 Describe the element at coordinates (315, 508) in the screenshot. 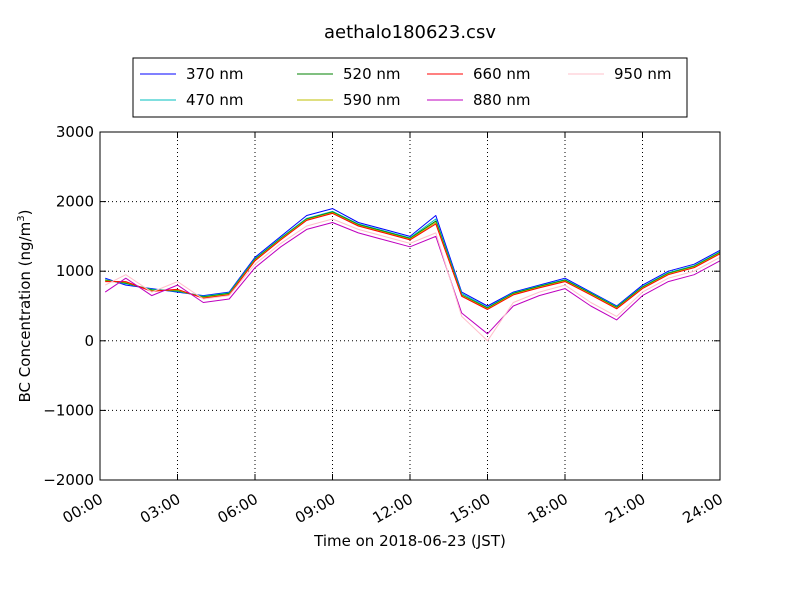

I see `x-tick-label: 09:00` at that location.